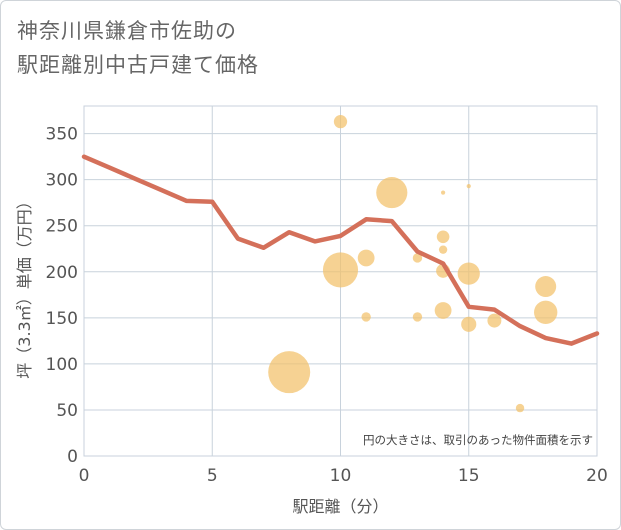 This screenshot has width=621, height=530. What do you see at coordinates (62, 296) in the screenshot?
I see `y-tick-labels: 0 50 100 150 200 250 300 350` at bounding box center [62, 296].